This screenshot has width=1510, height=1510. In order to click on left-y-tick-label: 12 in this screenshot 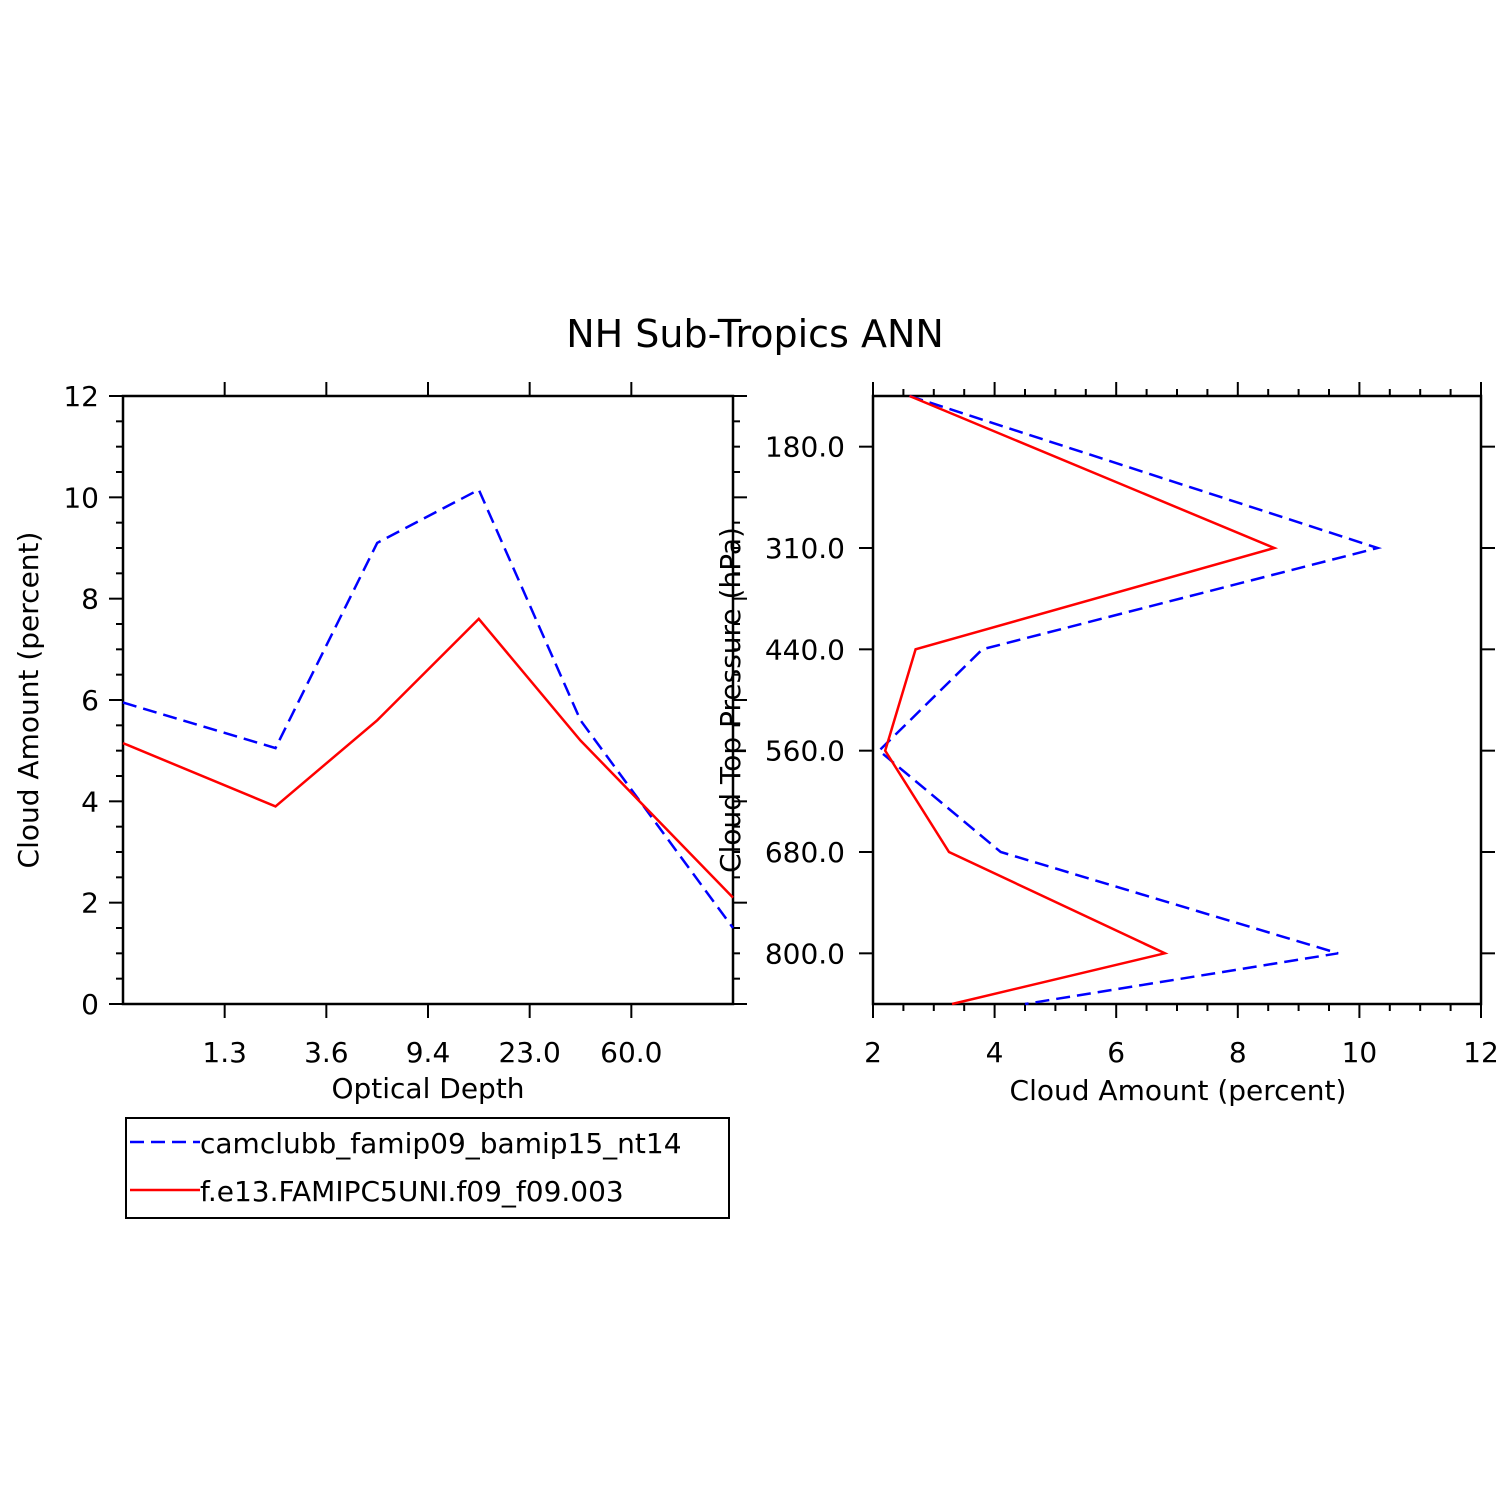, I will do `click(81, 396)`.